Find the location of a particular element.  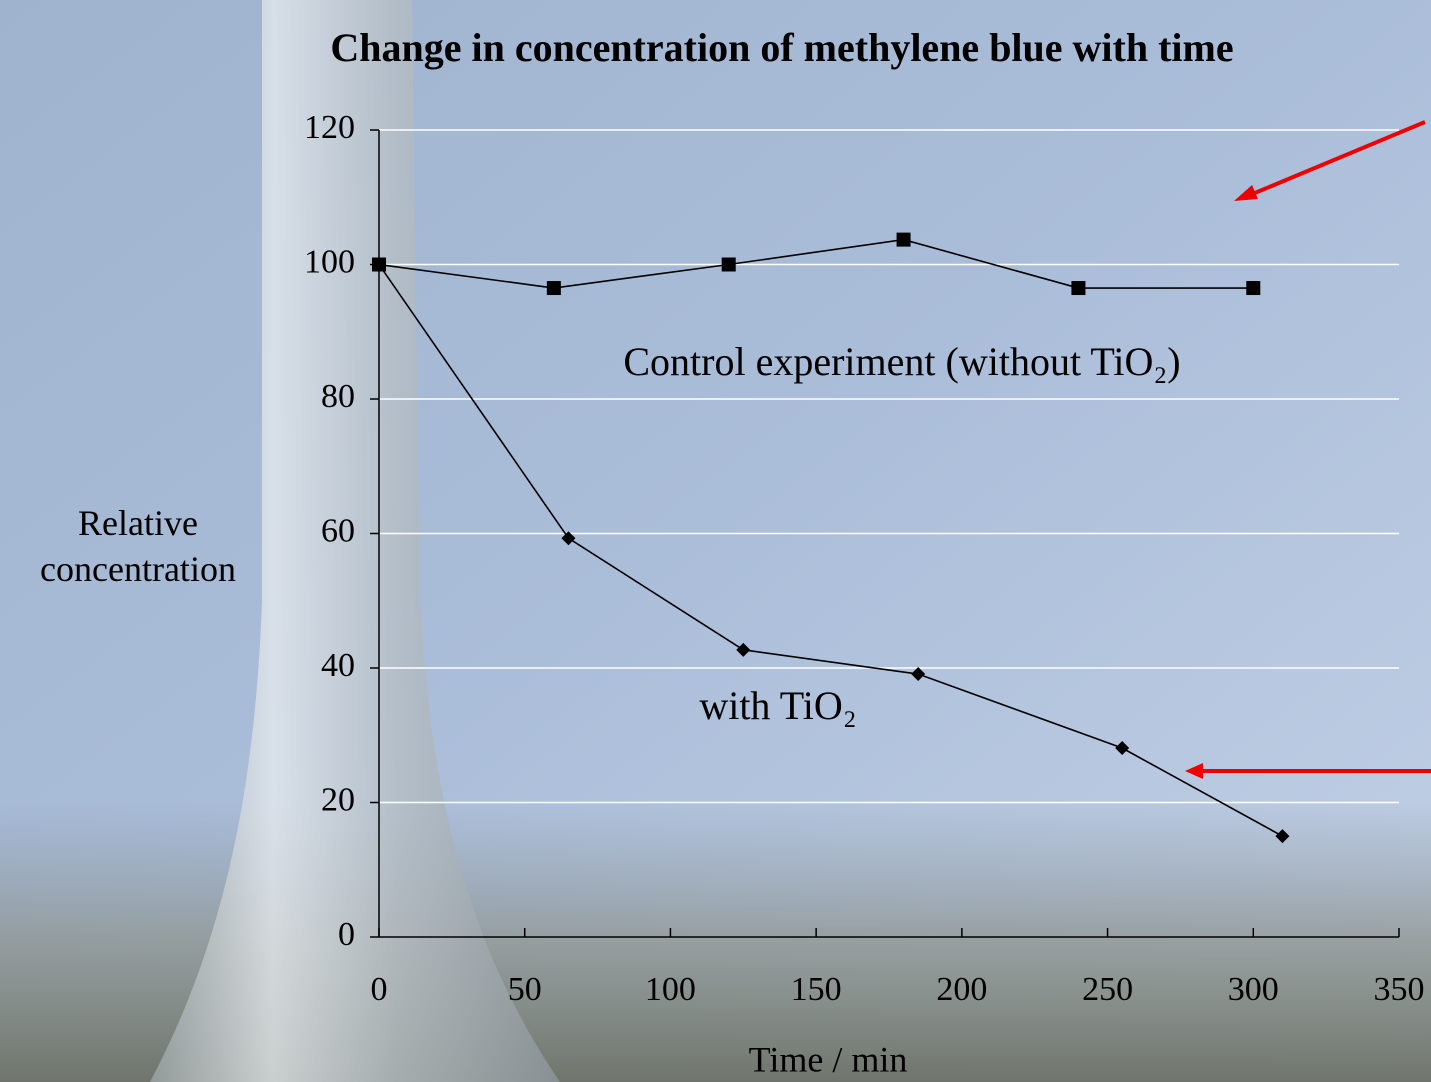

series-label: with TiO₂ is located at coordinates (777, 705).